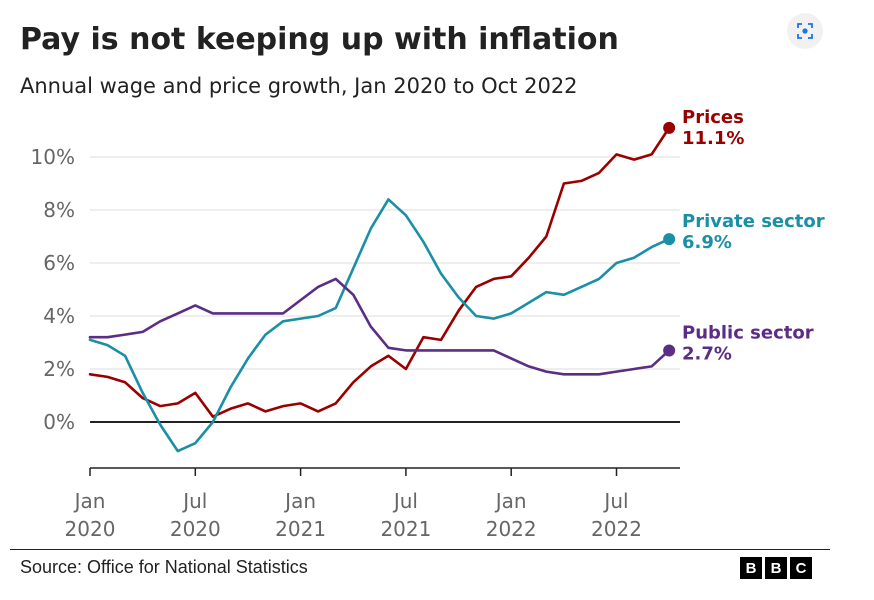 The image size is (874, 600). I want to click on source-note: Source: Office for National Statistics, so click(164, 567).